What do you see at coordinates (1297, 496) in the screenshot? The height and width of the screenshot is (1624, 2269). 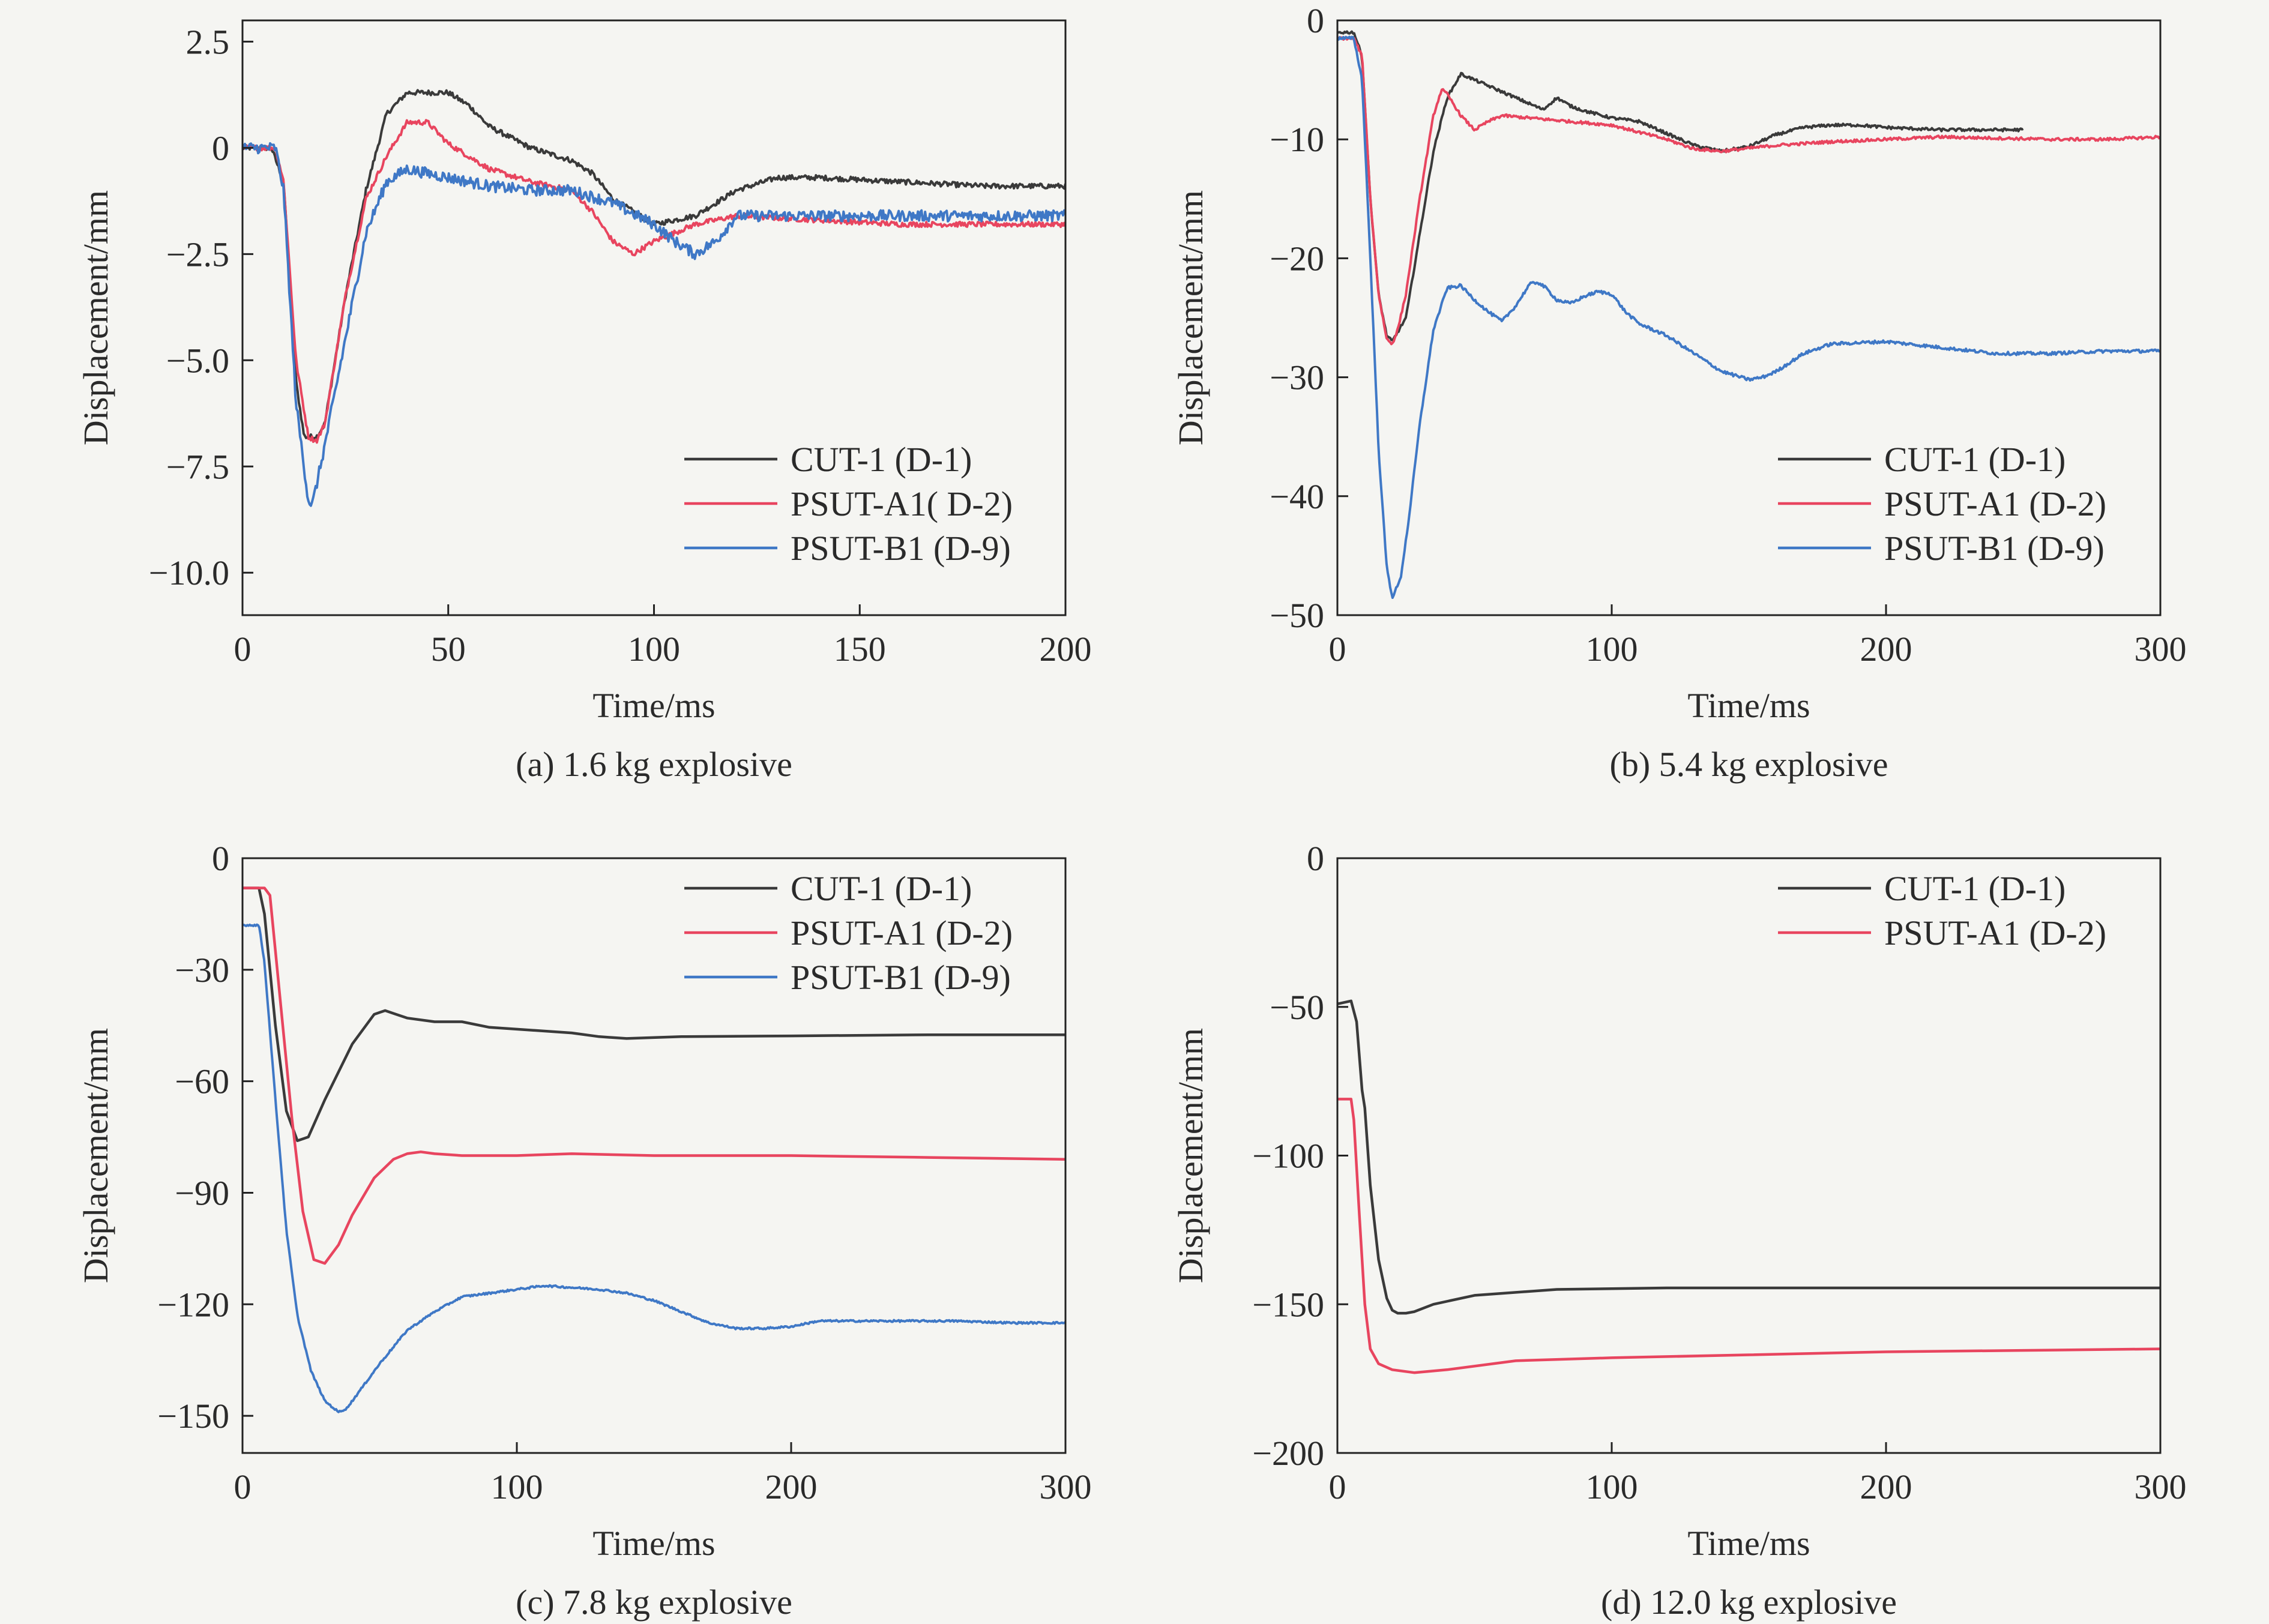 I see `y-tick-label: −40` at bounding box center [1297, 496].